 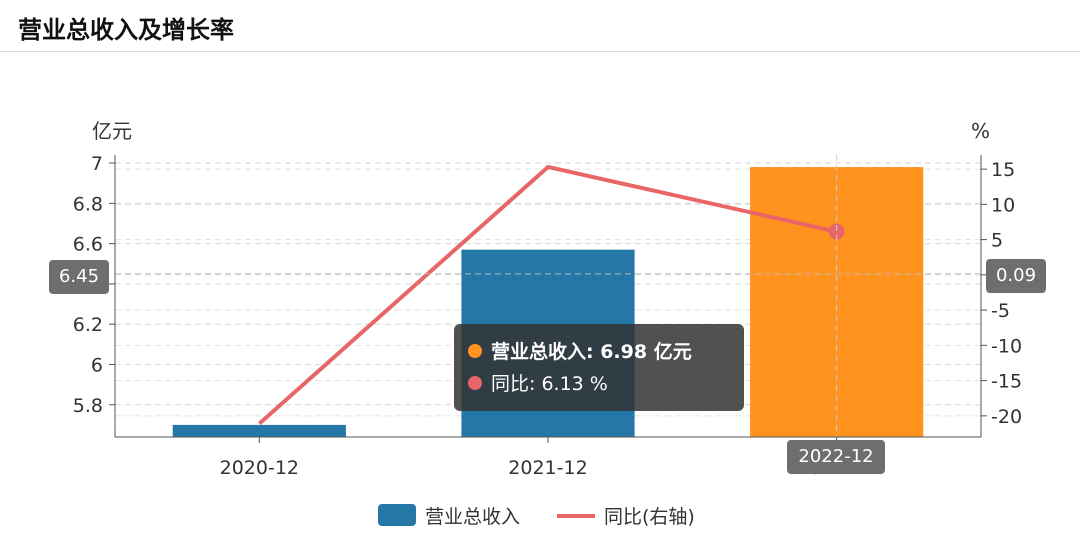 I want to click on x-tick-label: 2020-12, so click(x=259, y=468).